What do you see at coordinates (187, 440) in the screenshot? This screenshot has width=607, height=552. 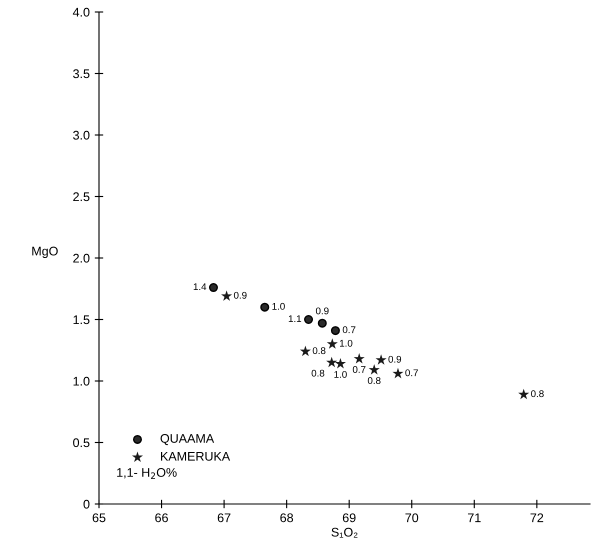 I see `legend-label: QUAAMA` at bounding box center [187, 440].